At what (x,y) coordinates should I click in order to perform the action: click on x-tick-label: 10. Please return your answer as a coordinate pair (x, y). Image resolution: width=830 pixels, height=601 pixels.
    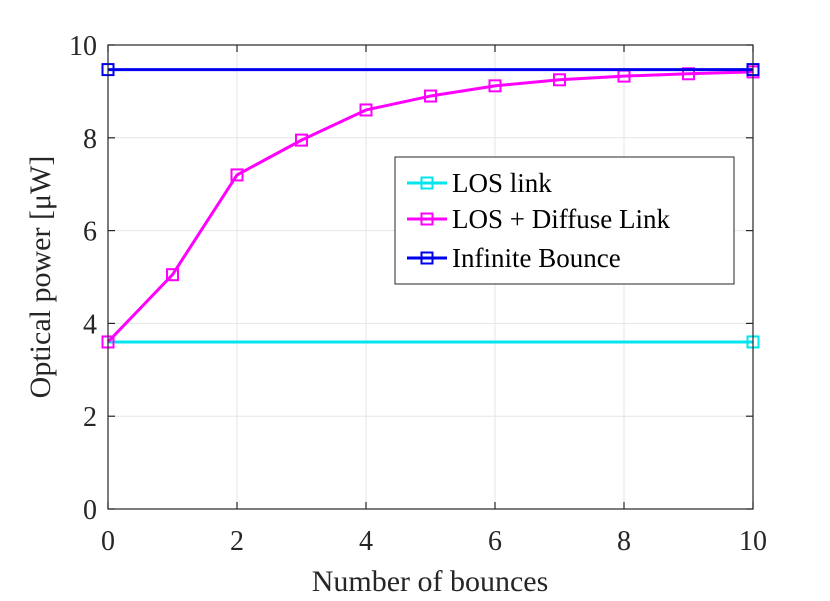
    Looking at the image, I should click on (753, 541).